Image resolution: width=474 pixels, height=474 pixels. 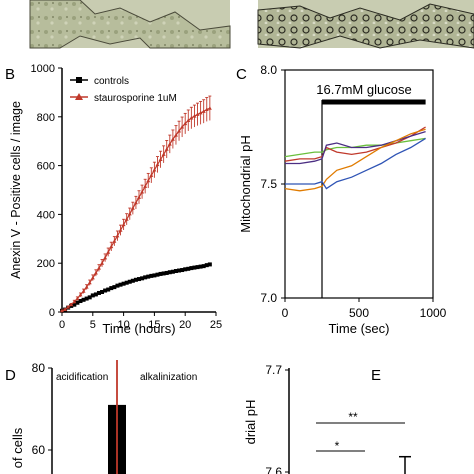 What do you see at coordinates (245, 184) in the screenshot?
I see `chart-c-ylabel: Mitochondrial pH` at bounding box center [245, 184].